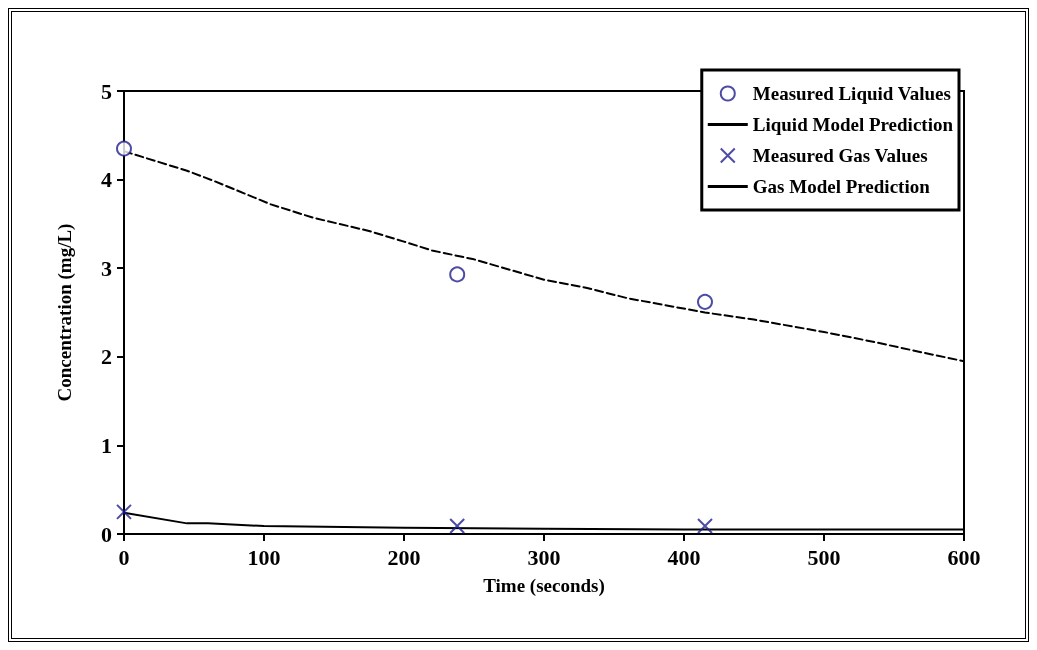  Describe the element at coordinates (684, 557) in the screenshot. I see `x-tick-label: 400` at that location.